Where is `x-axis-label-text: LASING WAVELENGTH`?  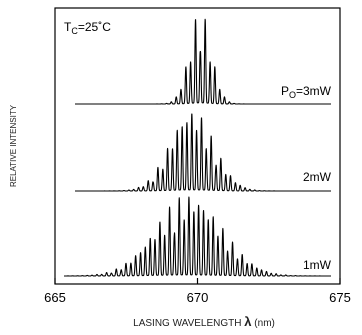
x-axis-label-text: LASING WAVELENGTH is located at coordinates (187, 323).